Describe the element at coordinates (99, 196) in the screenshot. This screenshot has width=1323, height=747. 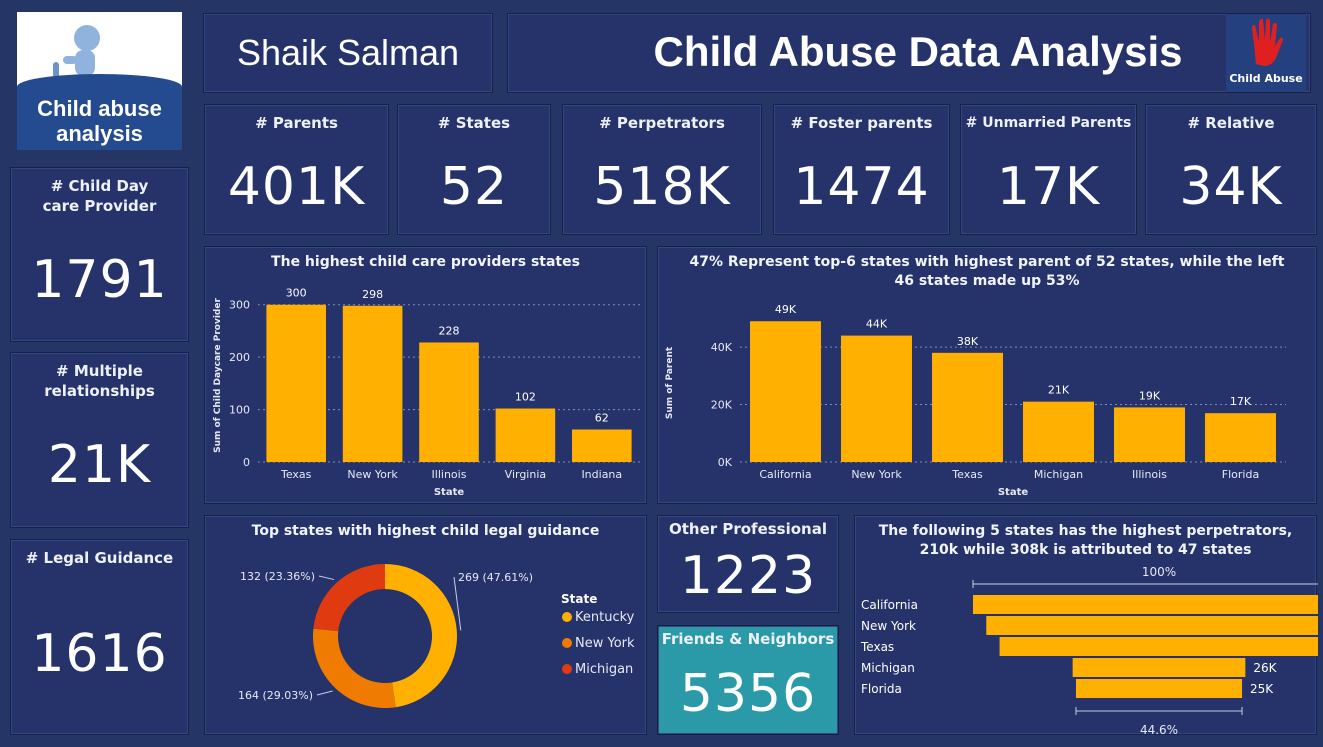
I see `kpi-daycare-label: # Child Day care Provider` at that location.